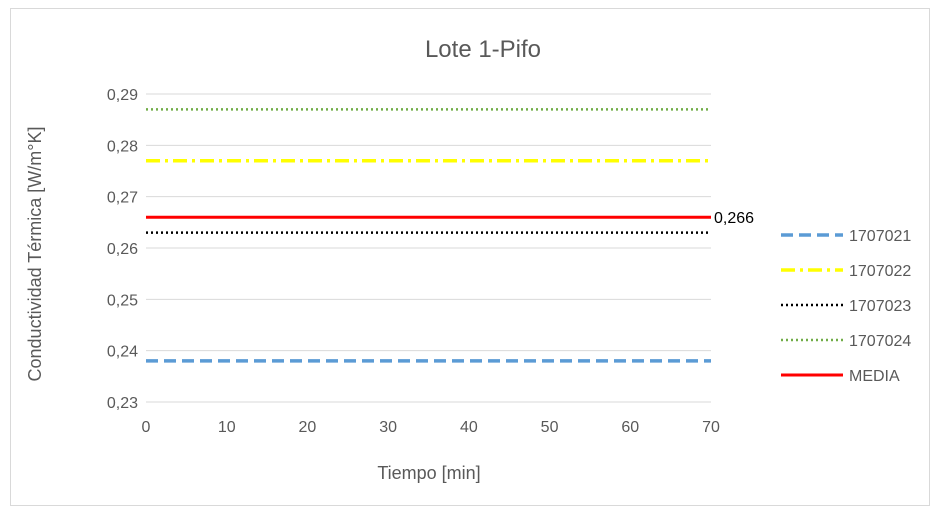  What do you see at coordinates (122, 352) in the screenshot?
I see `y-tick-label: 0,24` at bounding box center [122, 352].